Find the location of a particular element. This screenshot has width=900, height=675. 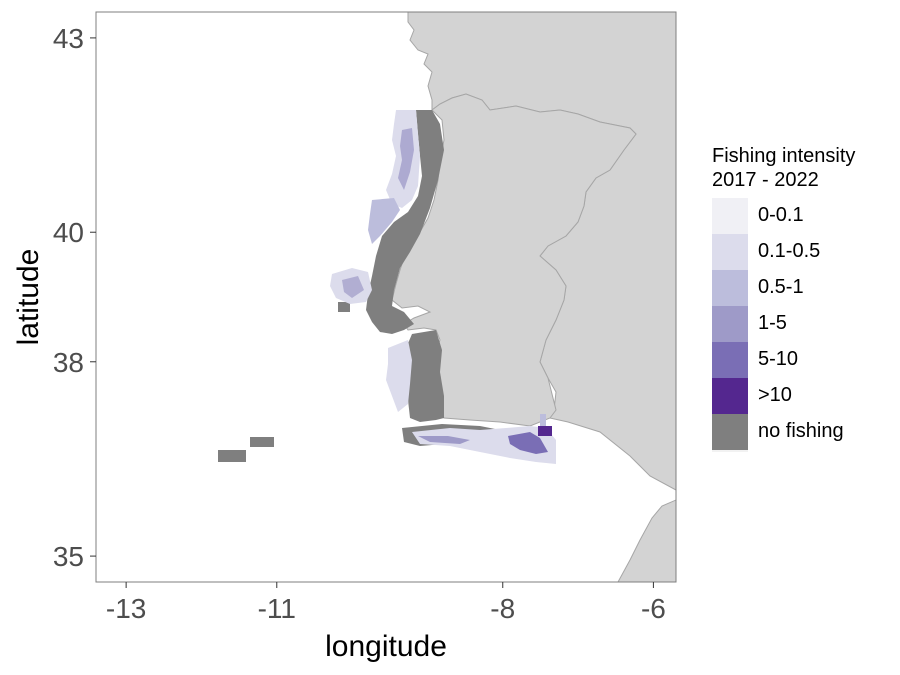

intensity-zone-nazare is located at coordinates (384, 221).